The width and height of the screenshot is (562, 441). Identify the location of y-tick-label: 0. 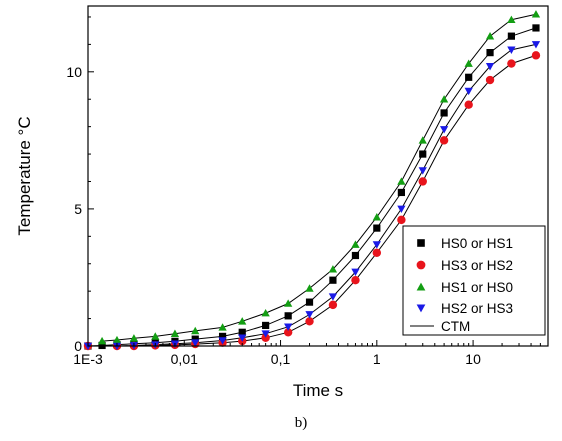
(78, 346).